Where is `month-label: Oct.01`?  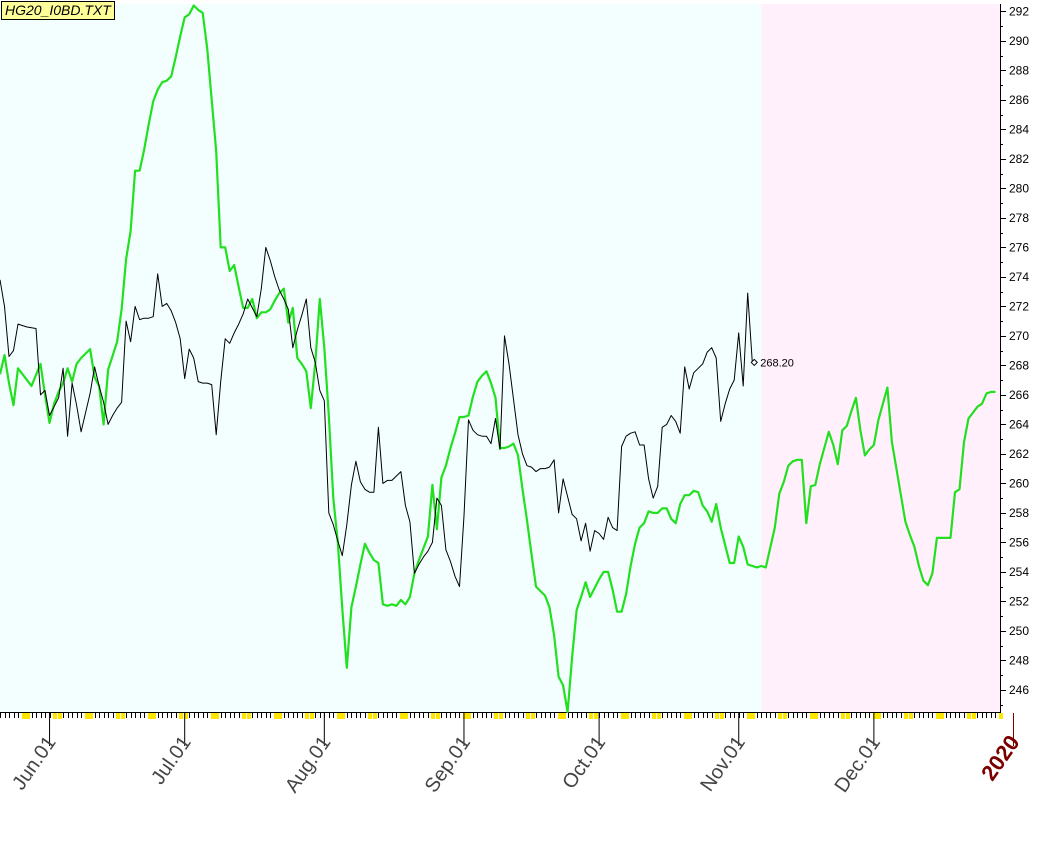
month-label: Oct.01 is located at coordinates (584, 762).